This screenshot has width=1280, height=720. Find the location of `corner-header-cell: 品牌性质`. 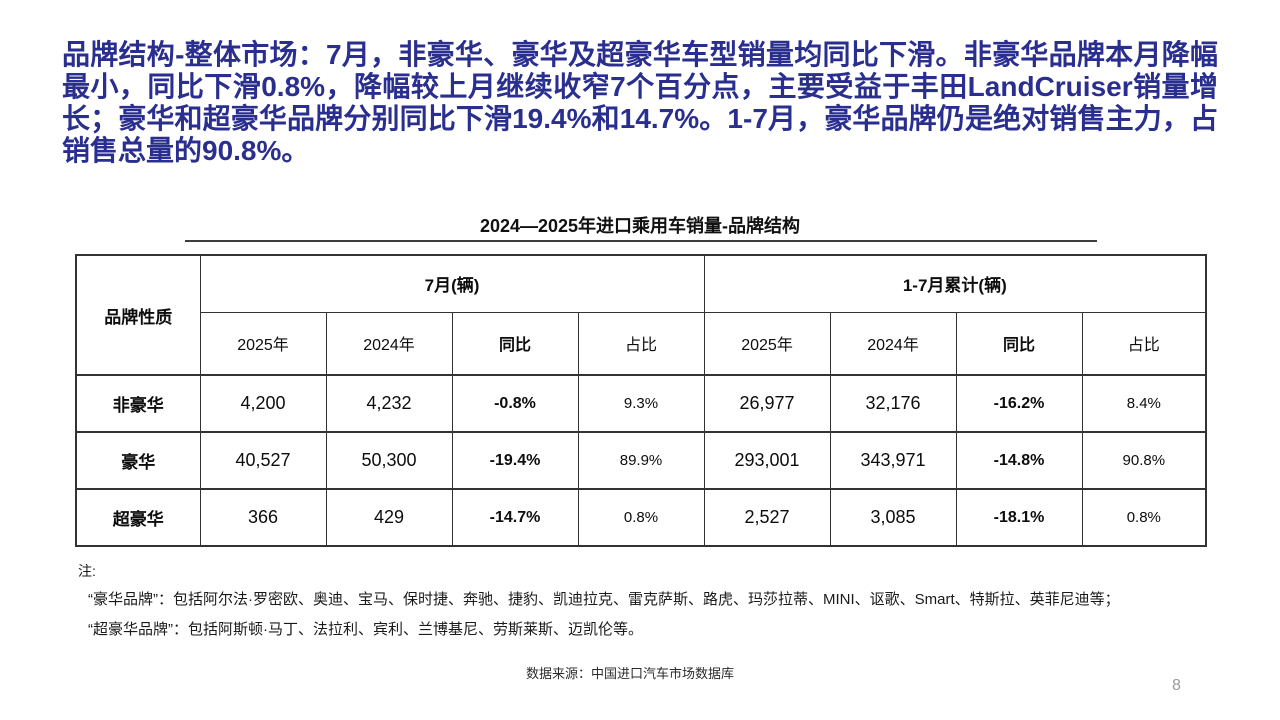

corner-header-cell: 品牌性质 is located at coordinates (138, 315).